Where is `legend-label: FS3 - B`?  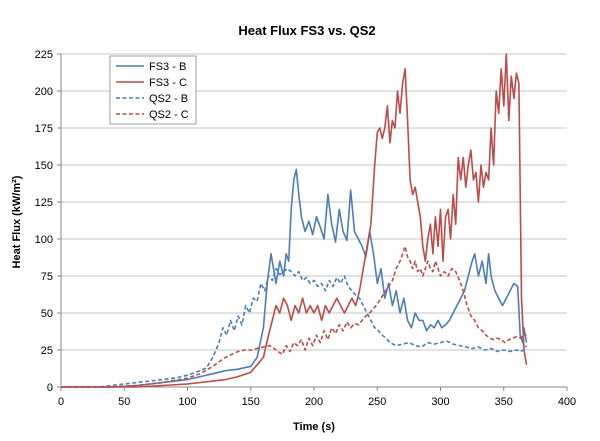
legend-label: FS3 - B is located at coordinates (167, 67).